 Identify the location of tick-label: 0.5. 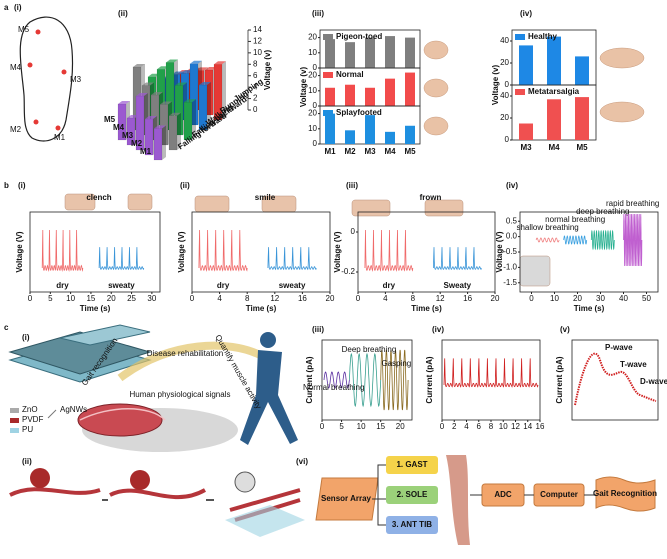
(512, 220).